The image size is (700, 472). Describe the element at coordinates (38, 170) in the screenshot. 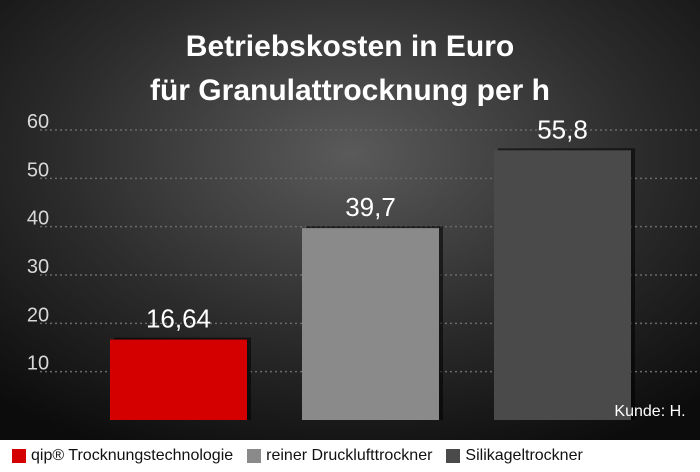

I see `y-tick-label: 50` at that location.